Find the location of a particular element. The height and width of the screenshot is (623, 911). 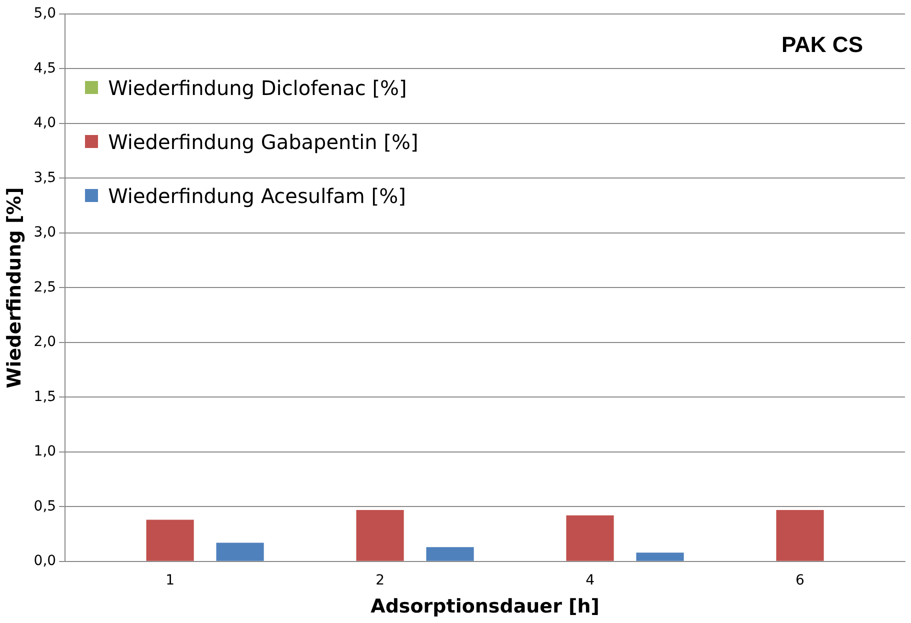

y-tick-label: 4,0 is located at coordinates (45, 123).